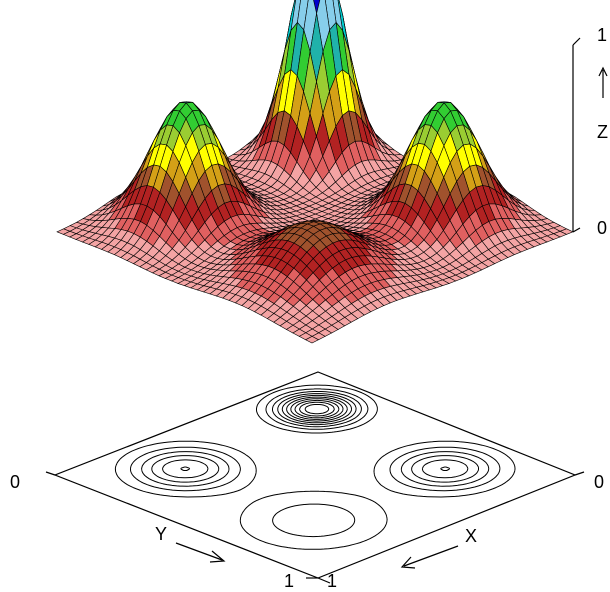 The width and height of the screenshot is (610, 592). I want to click on x-tick-label-far: 1, so click(332, 581).